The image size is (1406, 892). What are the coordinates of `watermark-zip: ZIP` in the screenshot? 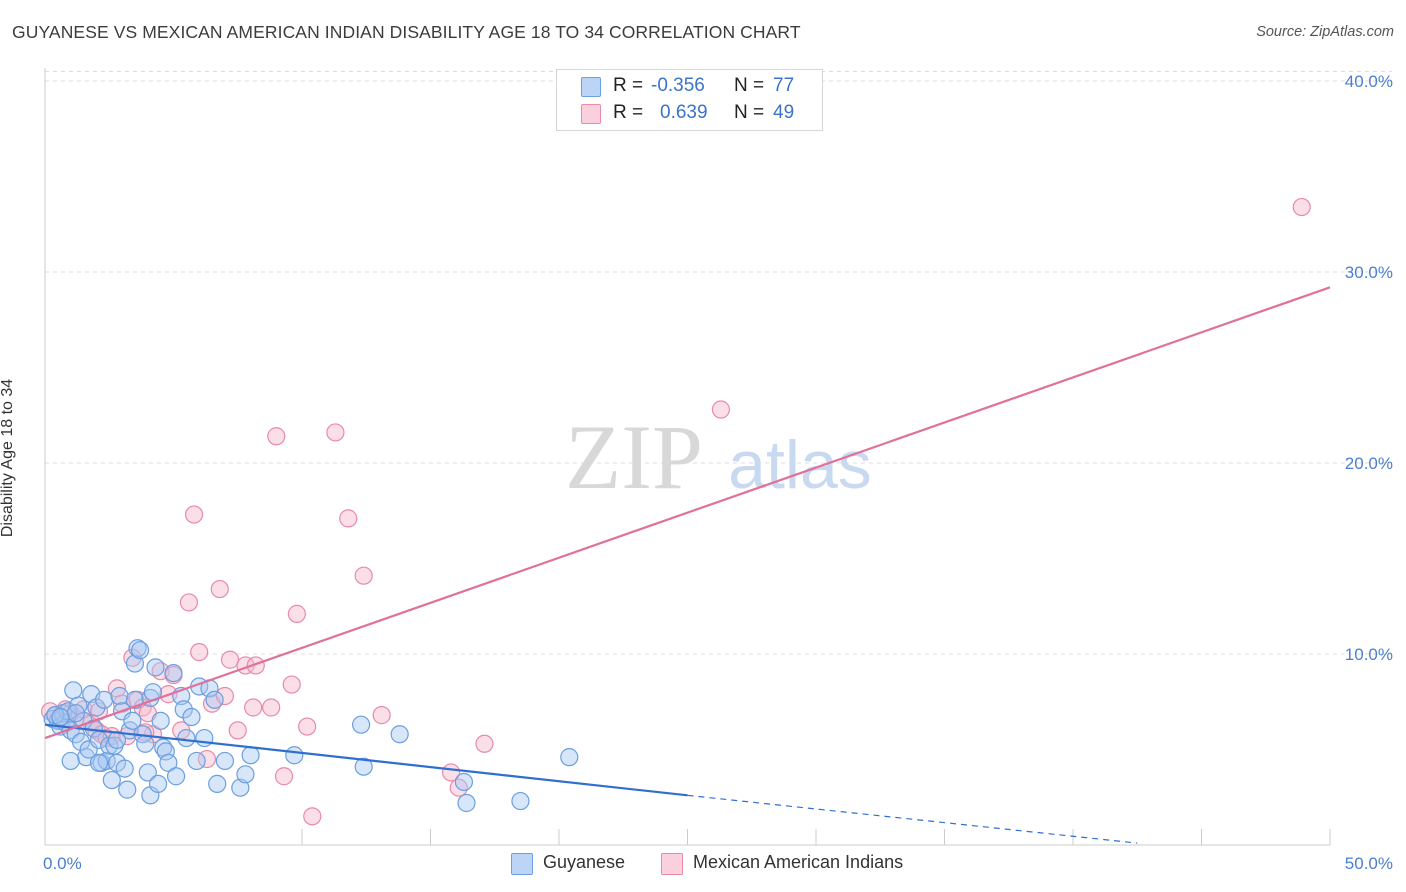 It's located at (634, 457).